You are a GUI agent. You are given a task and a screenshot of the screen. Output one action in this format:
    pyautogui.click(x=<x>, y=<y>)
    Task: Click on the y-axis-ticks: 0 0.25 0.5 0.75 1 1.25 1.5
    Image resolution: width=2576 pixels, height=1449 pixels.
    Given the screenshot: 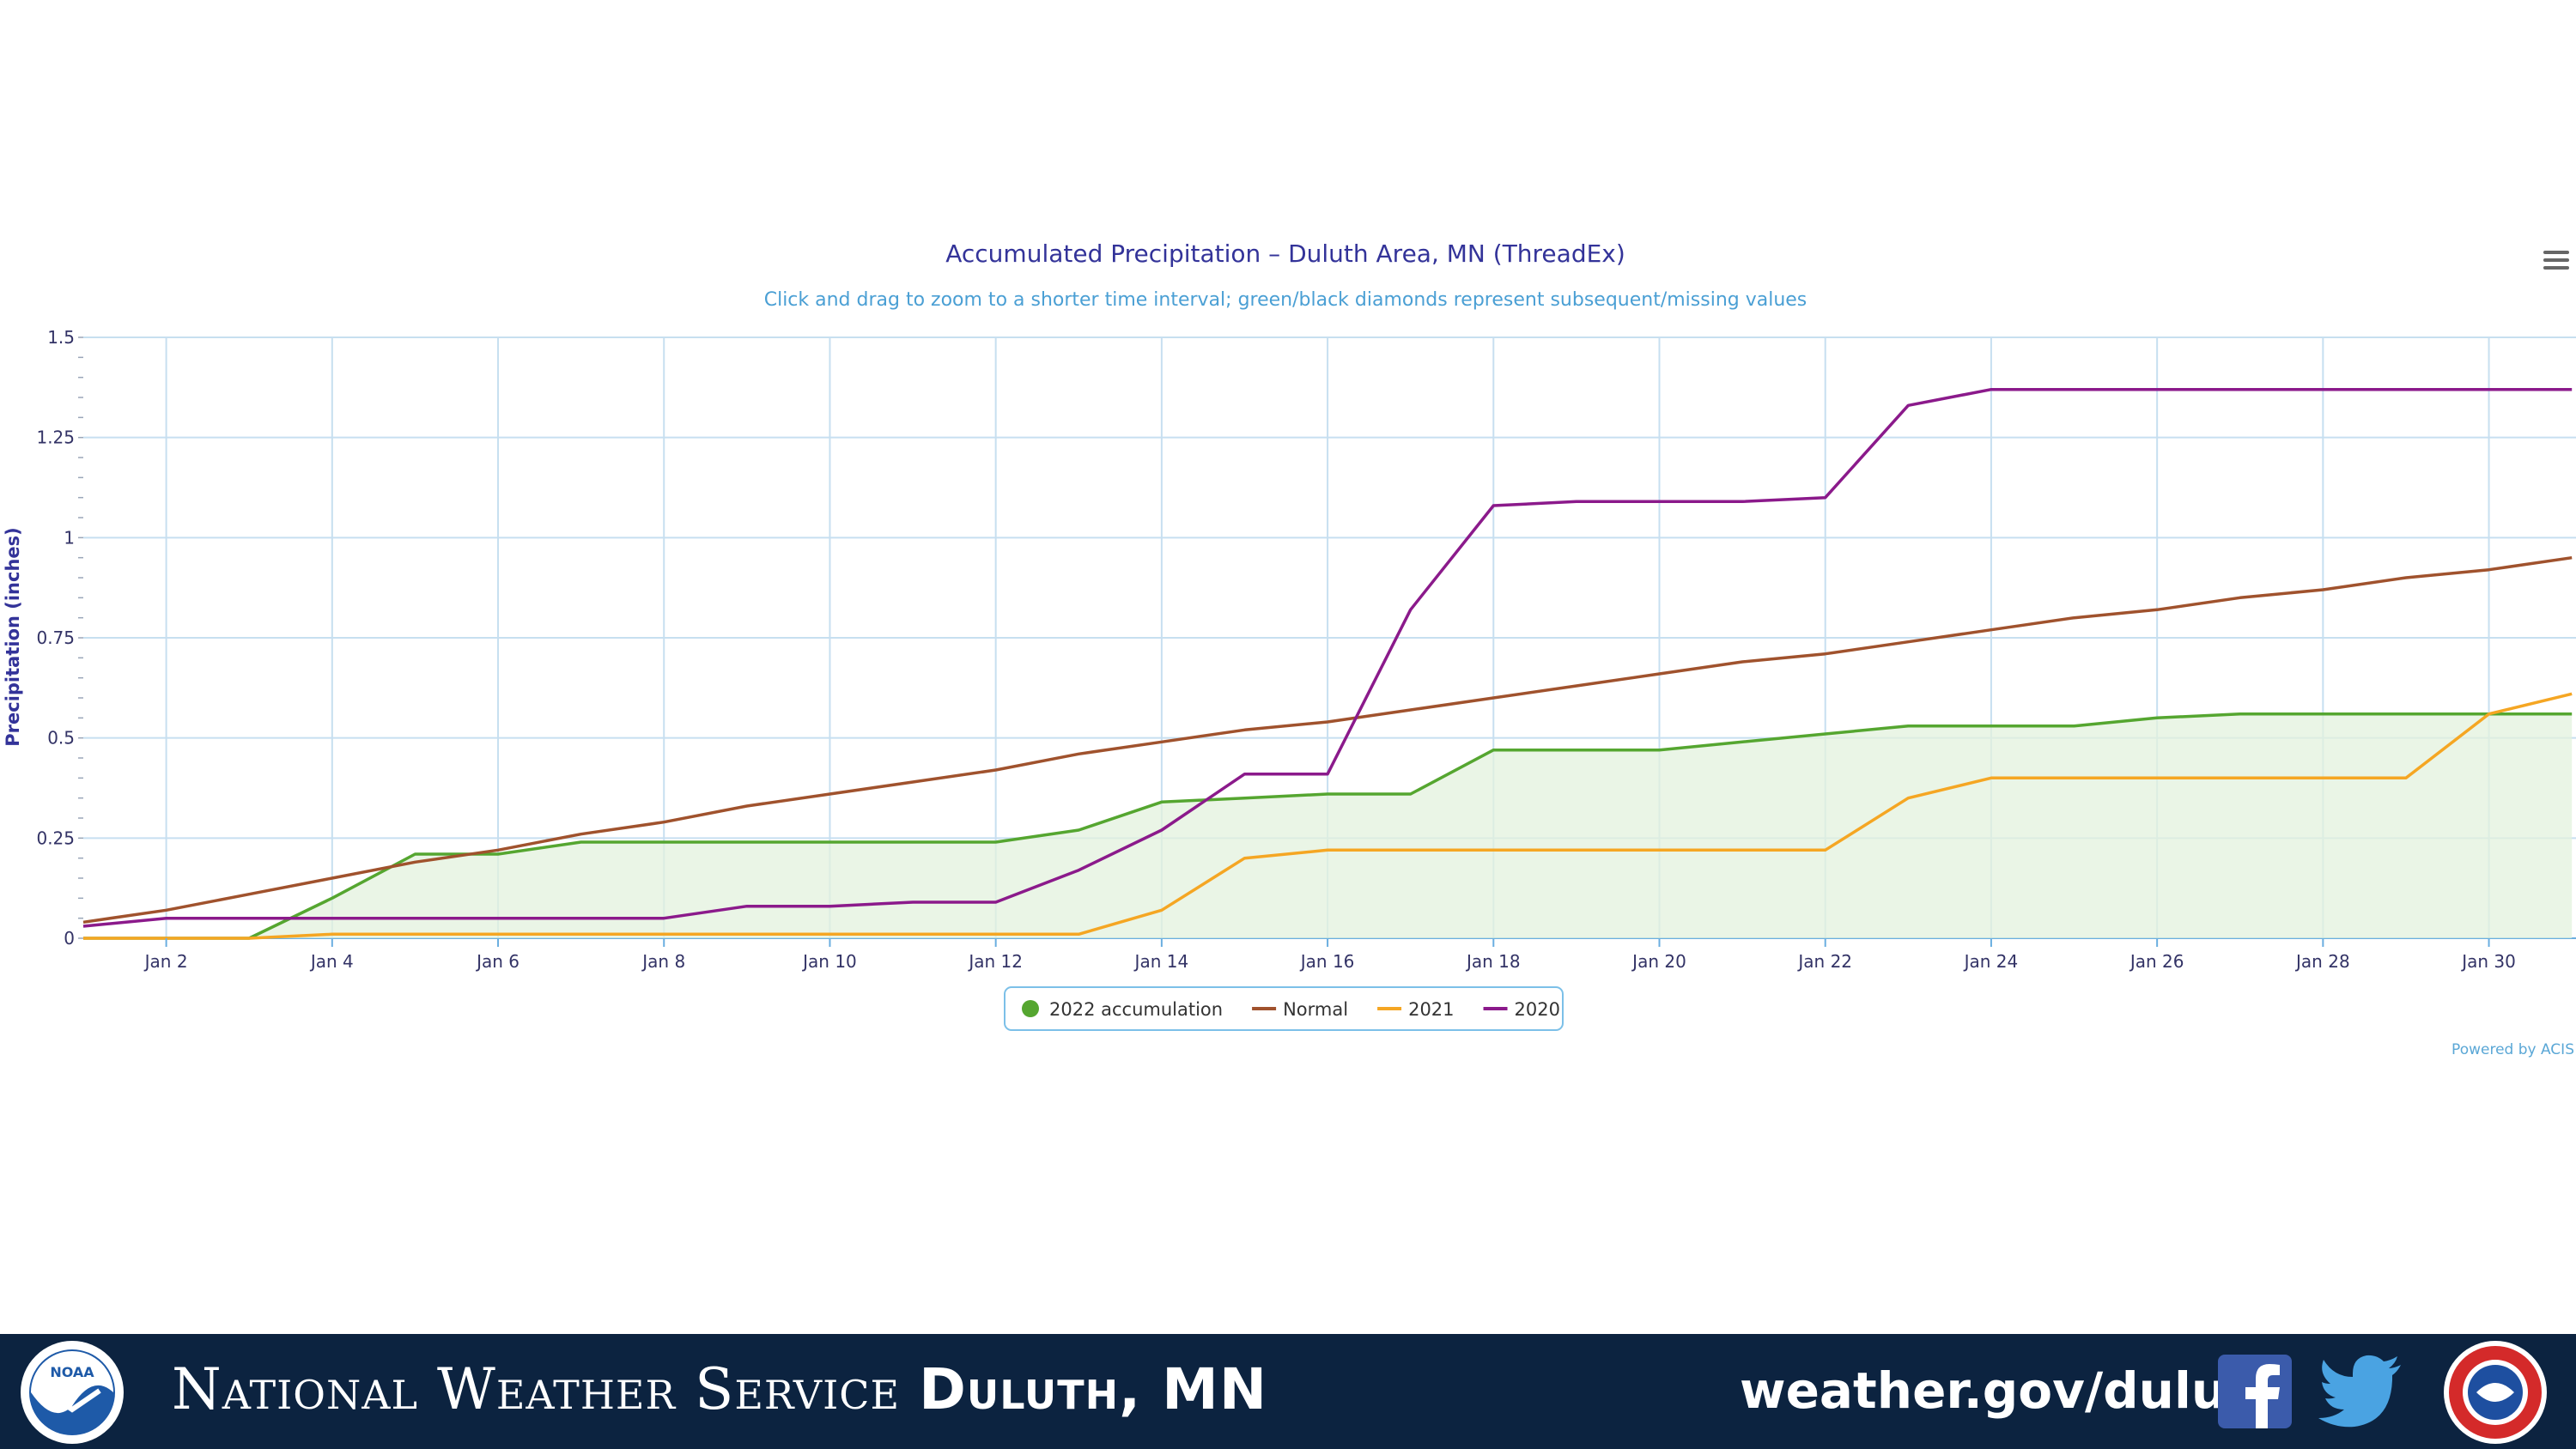 What is the action you would take?
    pyautogui.click(x=56, y=638)
    